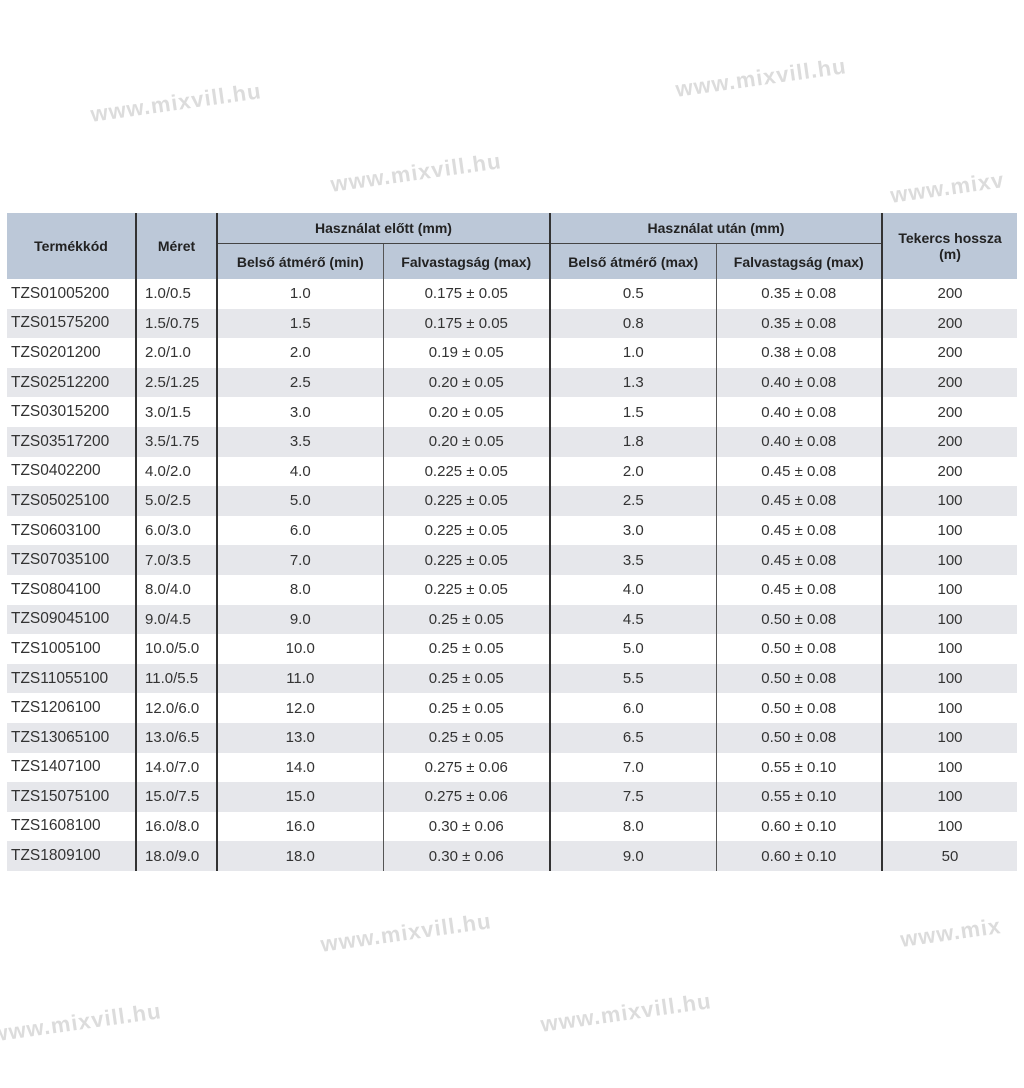  I want to click on before-inner-diameter-cell: 7.0, so click(299, 560).